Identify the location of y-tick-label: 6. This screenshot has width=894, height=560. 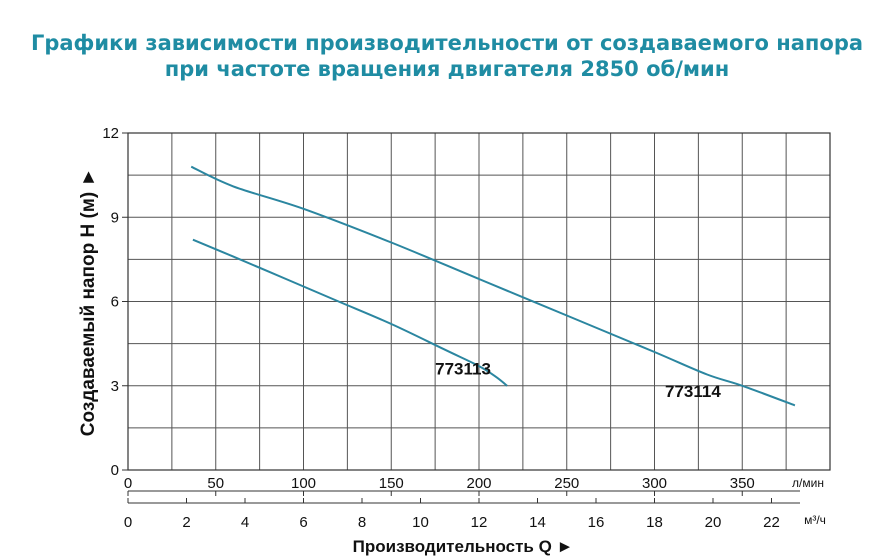
(115, 302).